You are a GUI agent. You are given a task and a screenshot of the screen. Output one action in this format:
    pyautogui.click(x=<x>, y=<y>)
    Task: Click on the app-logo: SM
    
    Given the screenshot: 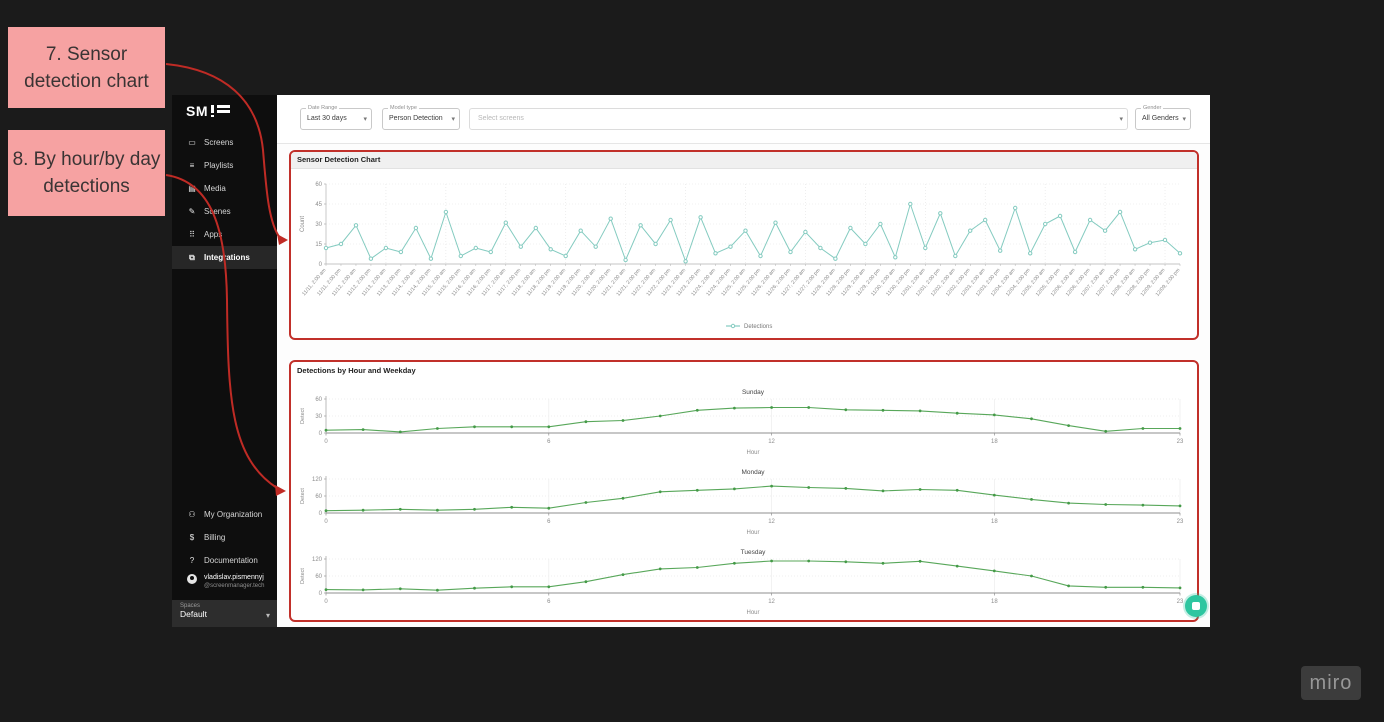 What is the action you would take?
    pyautogui.click(x=208, y=111)
    